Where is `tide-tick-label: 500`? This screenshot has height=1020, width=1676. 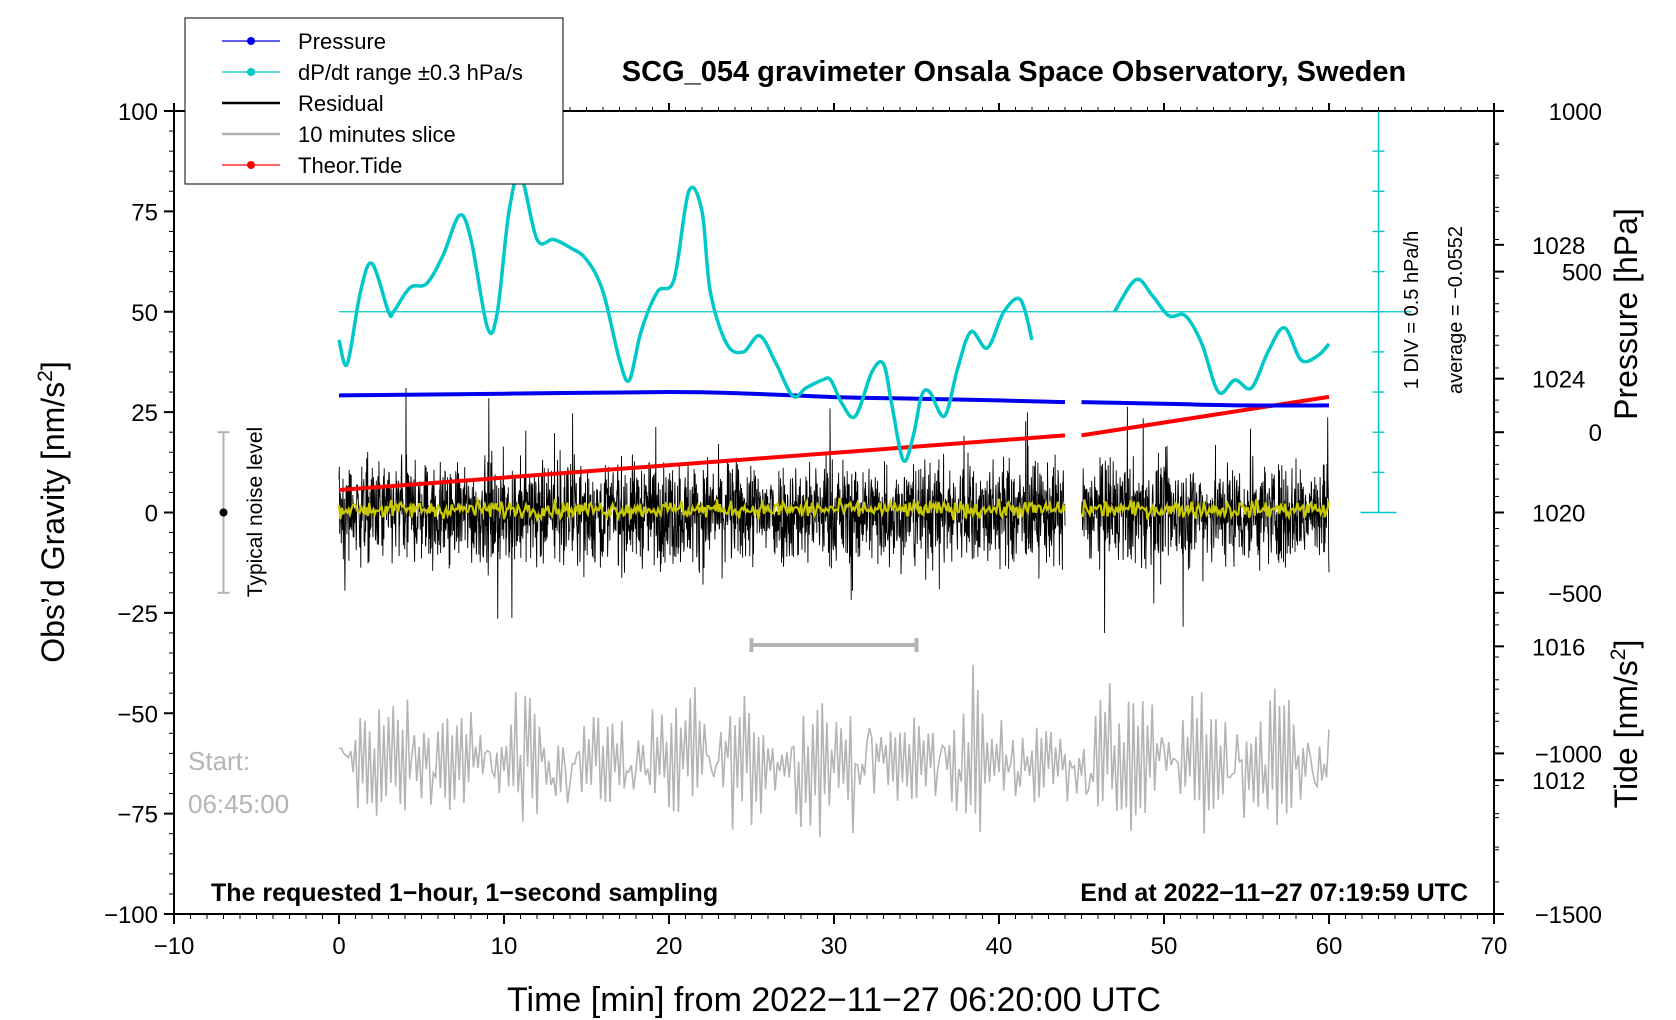 tide-tick-label: 500 is located at coordinates (1582, 273).